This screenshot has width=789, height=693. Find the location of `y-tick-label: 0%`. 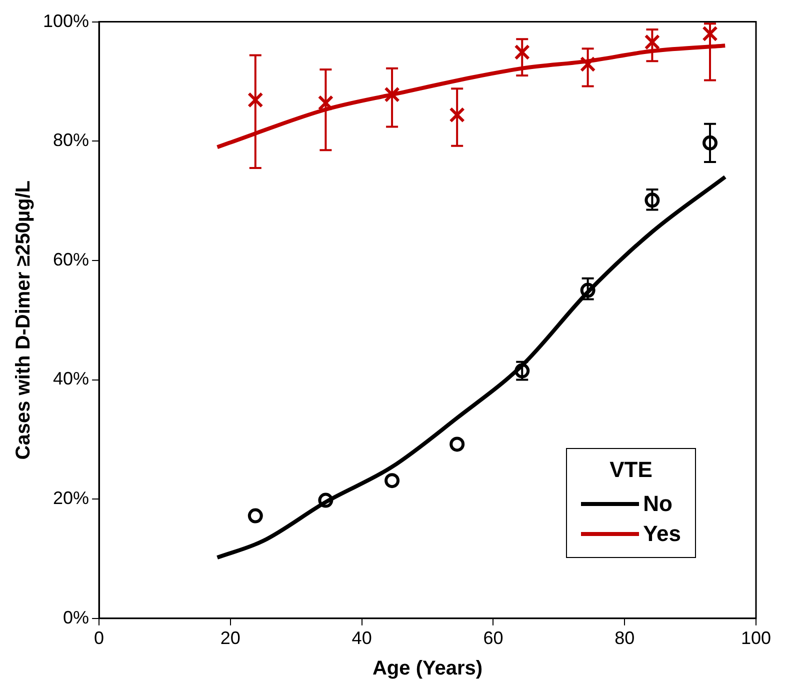

y-tick-label: 0% is located at coordinates (76, 617).